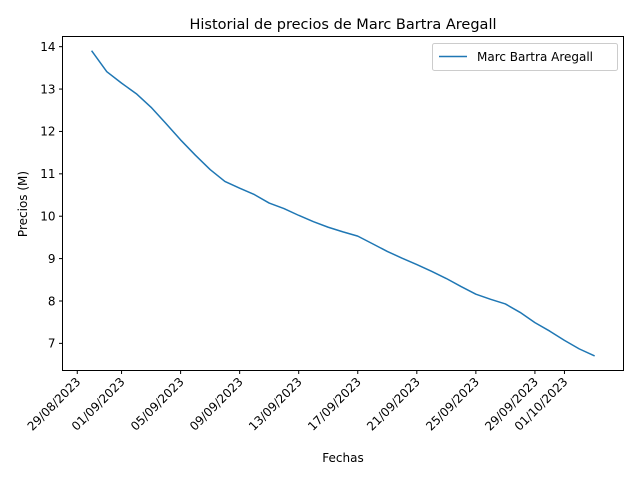 Image resolution: width=640 pixels, height=480 pixels. I want to click on legend-box, so click(525, 57).